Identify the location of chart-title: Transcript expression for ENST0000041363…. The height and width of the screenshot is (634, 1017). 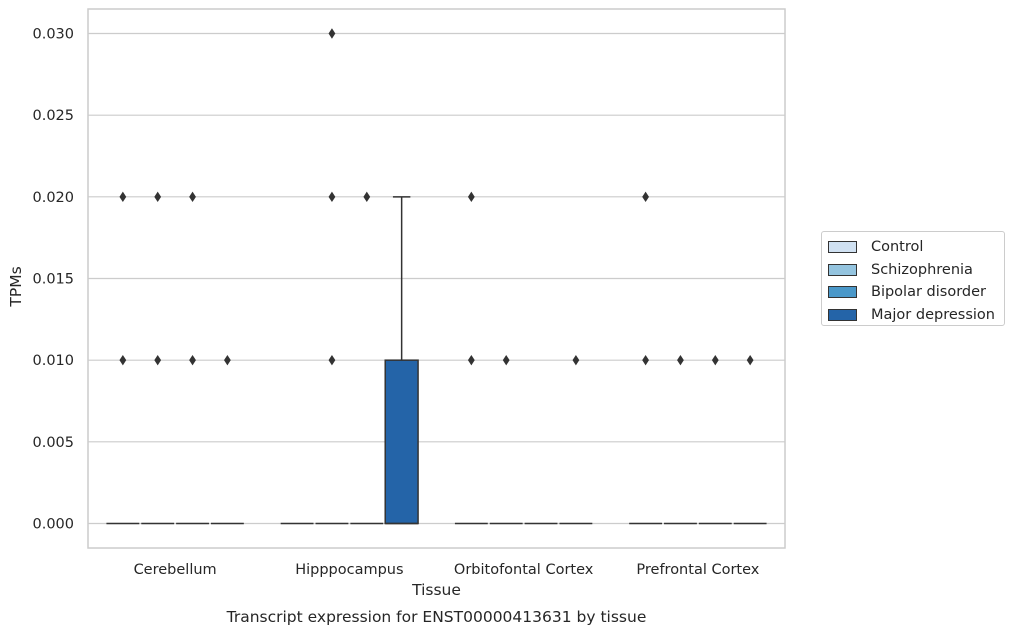
(436, 617).